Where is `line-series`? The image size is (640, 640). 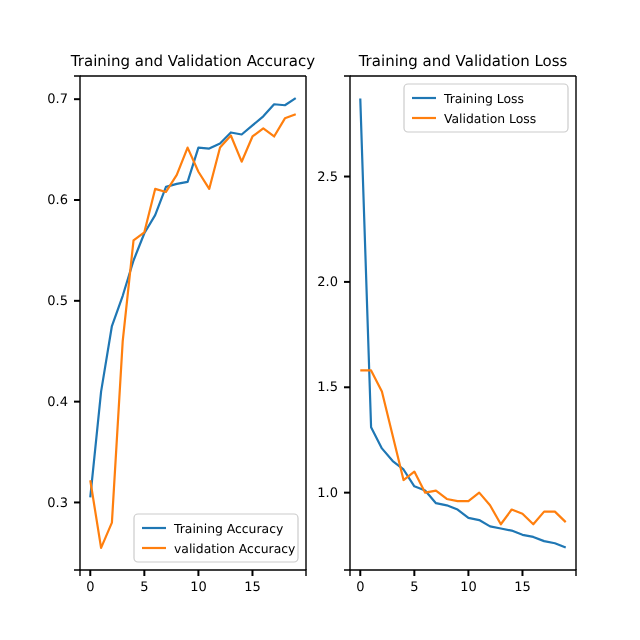
line-series is located at coordinates (463, 447).